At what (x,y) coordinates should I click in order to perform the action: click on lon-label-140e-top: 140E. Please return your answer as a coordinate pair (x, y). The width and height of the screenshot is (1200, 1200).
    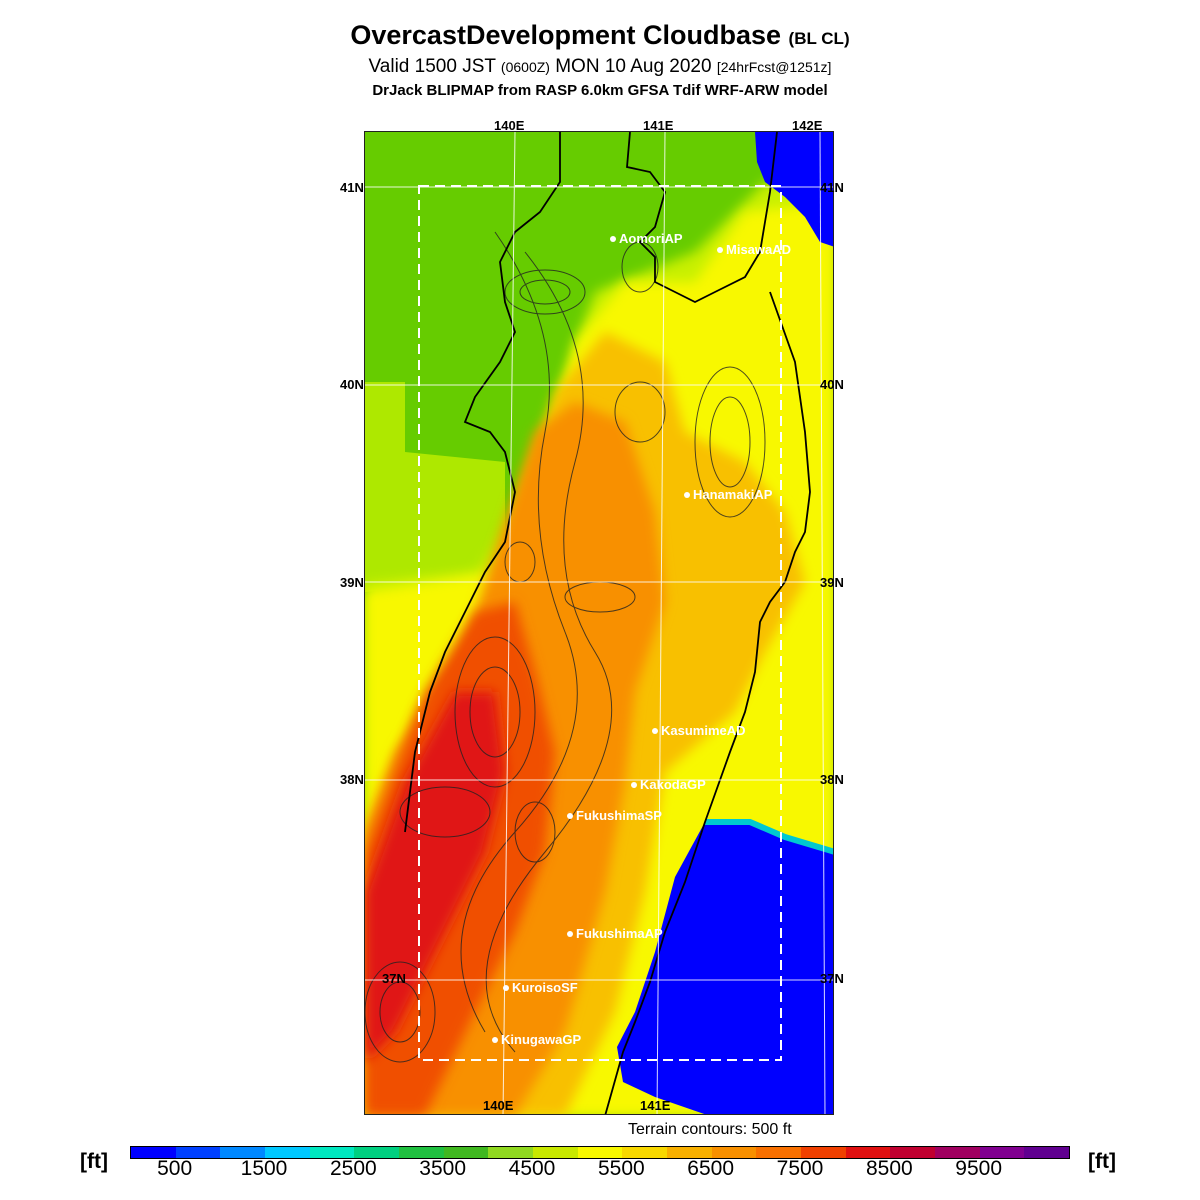
    Looking at the image, I should click on (509, 125).